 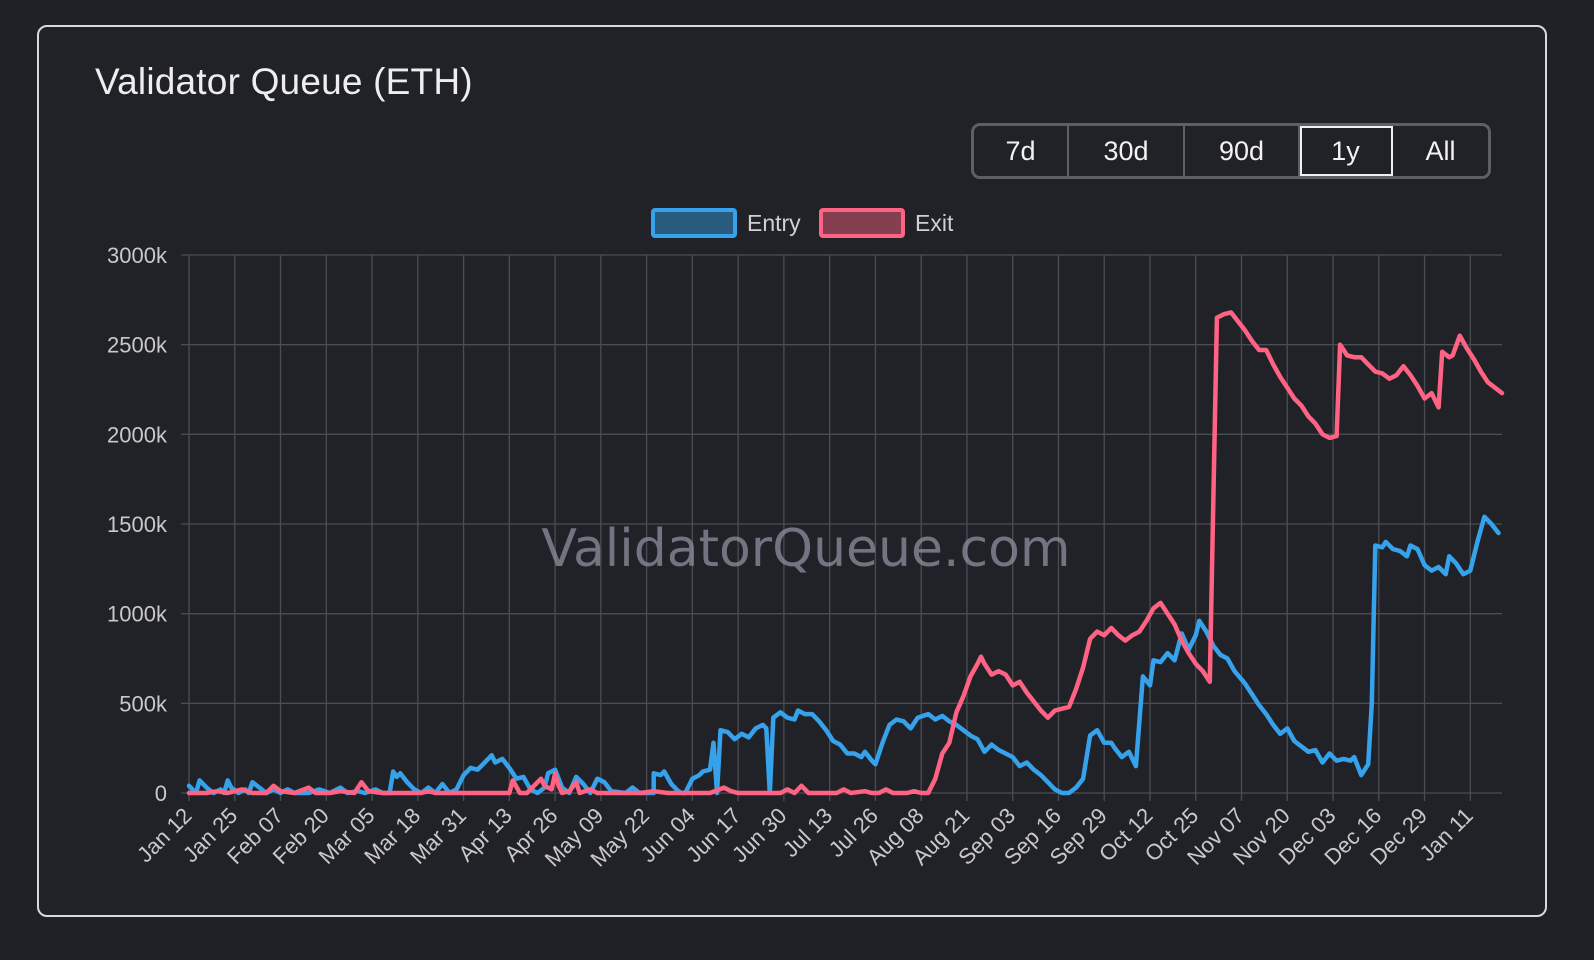 What do you see at coordinates (137, 434) in the screenshot?
I see `y-tick-label: 2000k` at bounding box center [137, 434].